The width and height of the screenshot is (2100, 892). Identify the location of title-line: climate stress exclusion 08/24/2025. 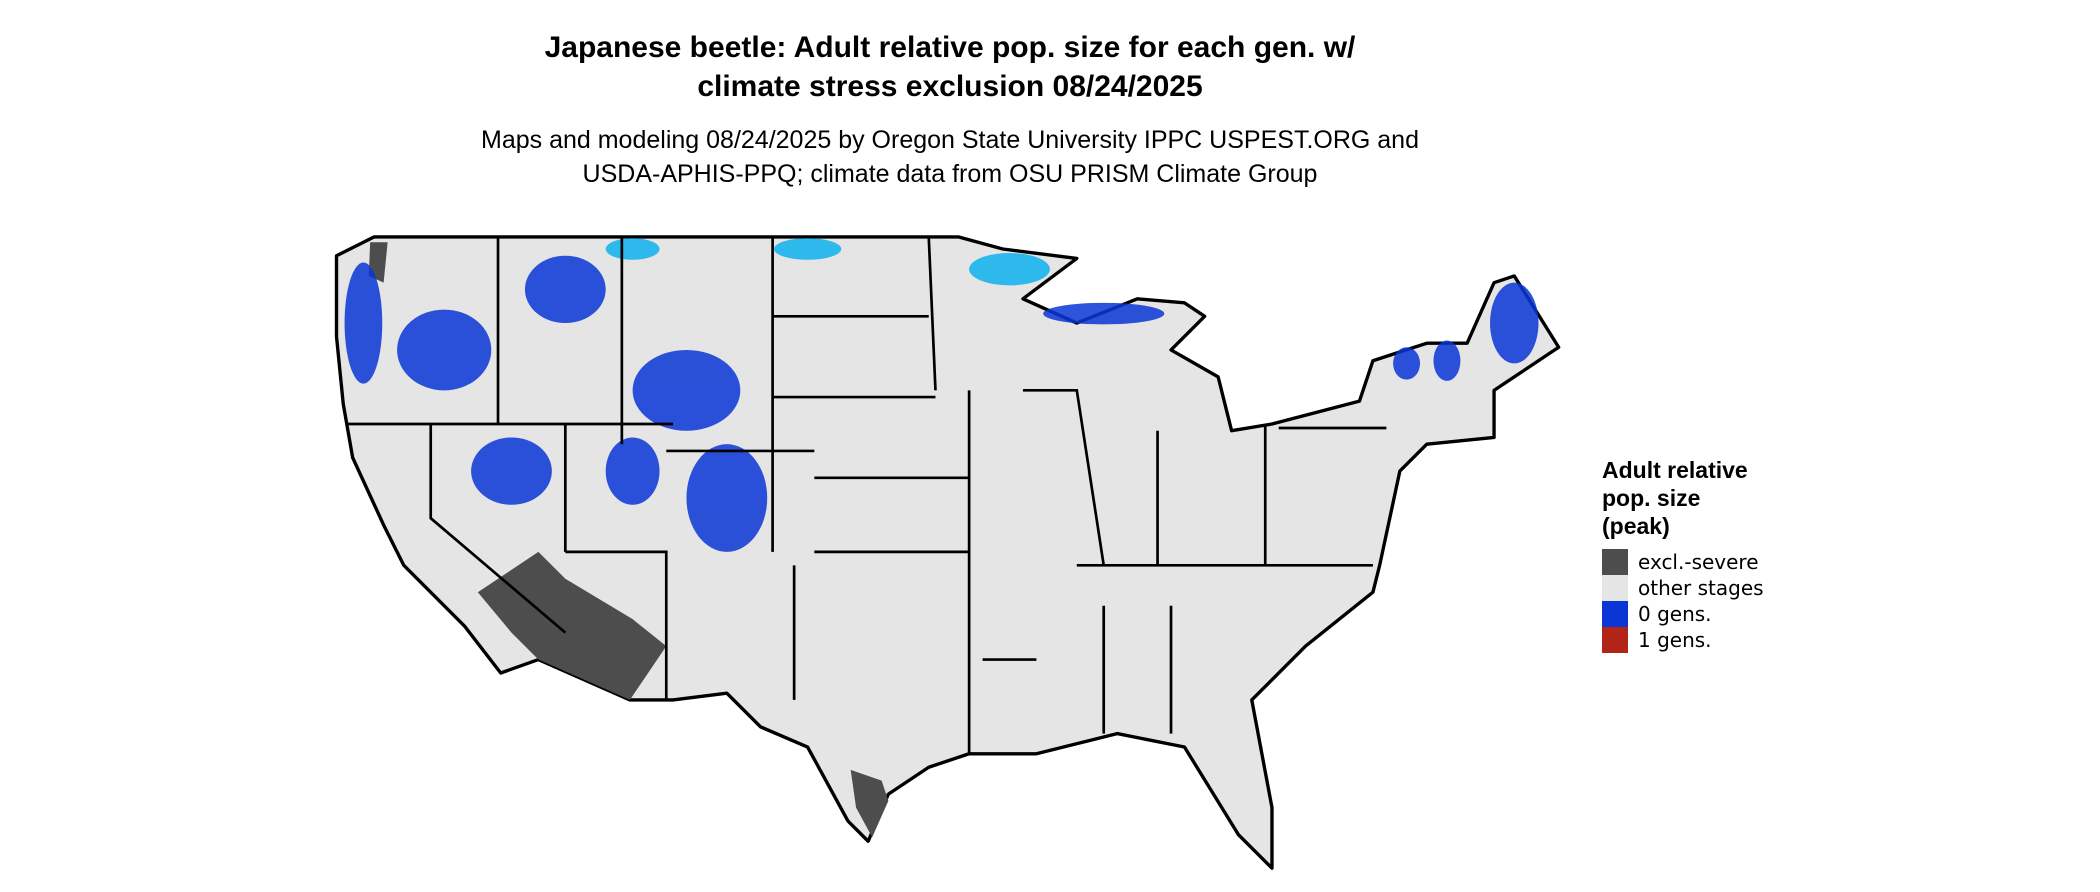
(949, 86).